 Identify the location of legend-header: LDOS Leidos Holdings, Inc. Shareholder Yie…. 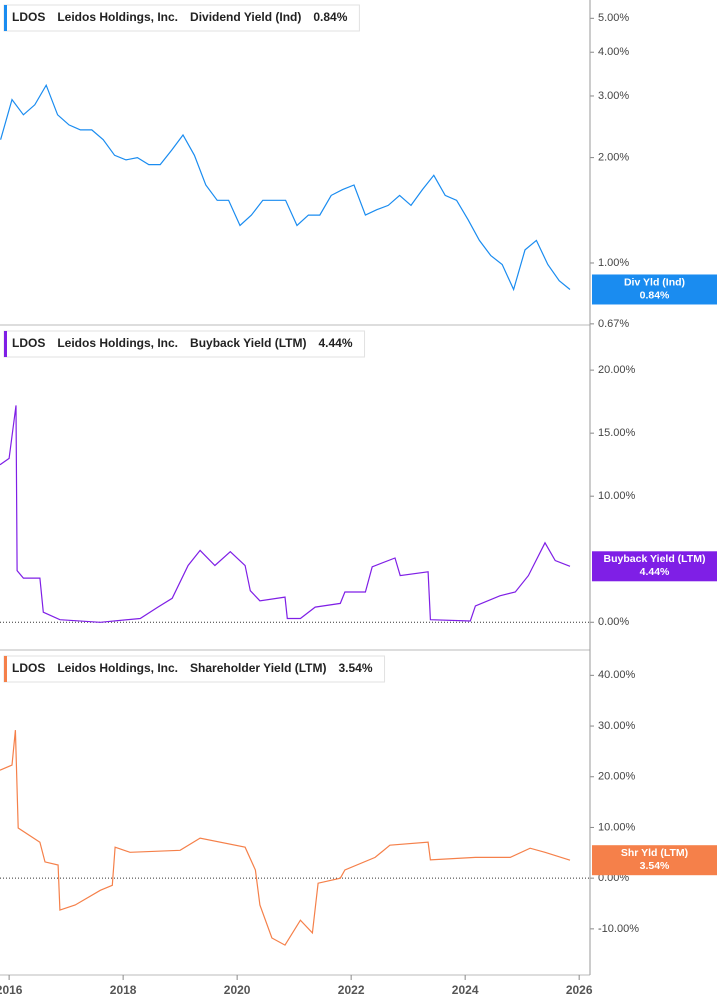
(194, 669).